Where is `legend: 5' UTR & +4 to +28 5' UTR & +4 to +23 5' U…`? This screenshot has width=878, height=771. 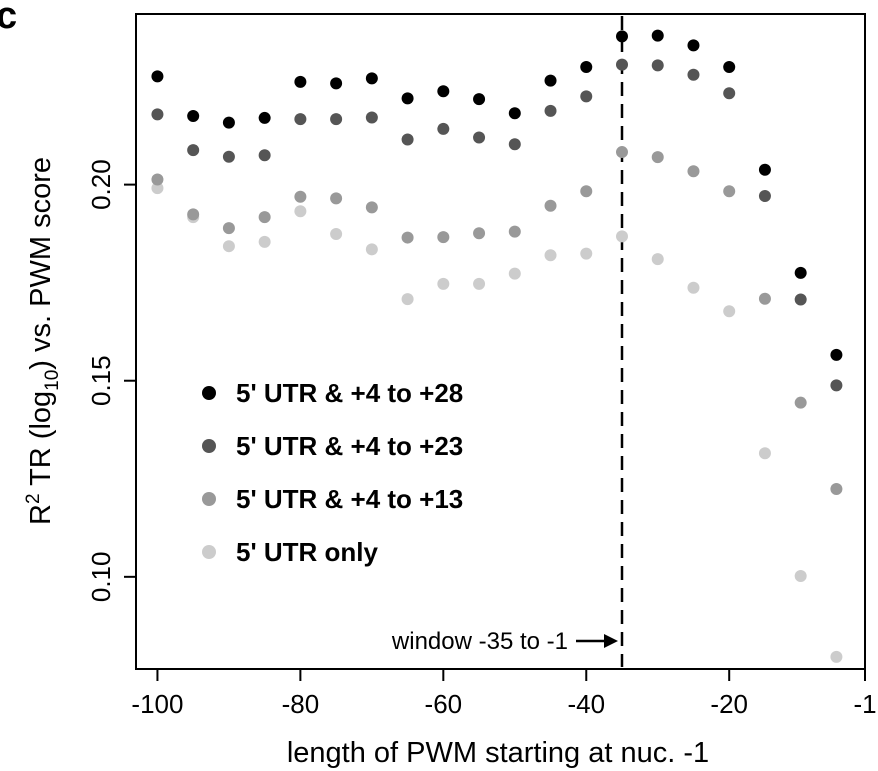
legend: 5' UTR & +4 to +28 5' UTR & +4 to +23 5' U… is located at coordinates (332, 472).